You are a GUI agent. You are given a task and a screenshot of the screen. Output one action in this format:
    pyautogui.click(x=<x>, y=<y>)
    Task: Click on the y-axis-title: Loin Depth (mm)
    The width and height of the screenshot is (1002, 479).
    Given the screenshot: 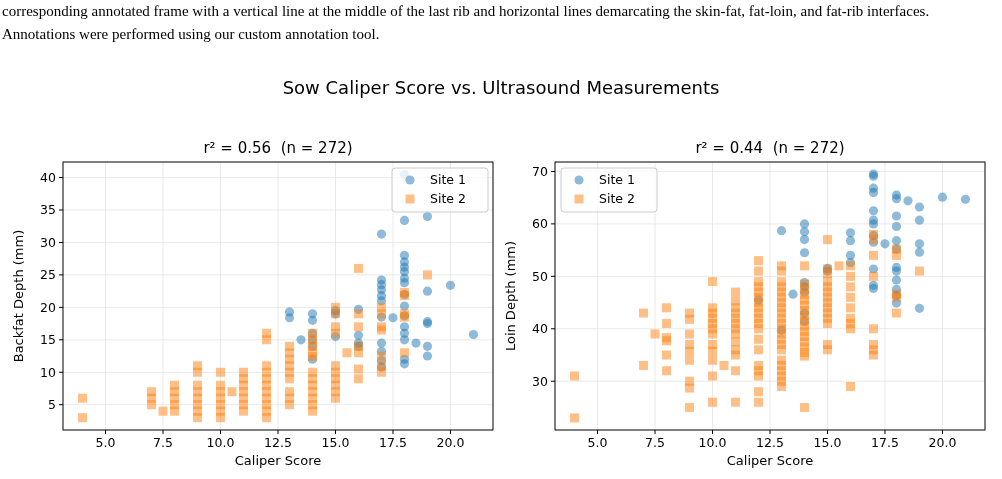 What is the action you would take?
    pyautogui.click(x=510, y=296)
    